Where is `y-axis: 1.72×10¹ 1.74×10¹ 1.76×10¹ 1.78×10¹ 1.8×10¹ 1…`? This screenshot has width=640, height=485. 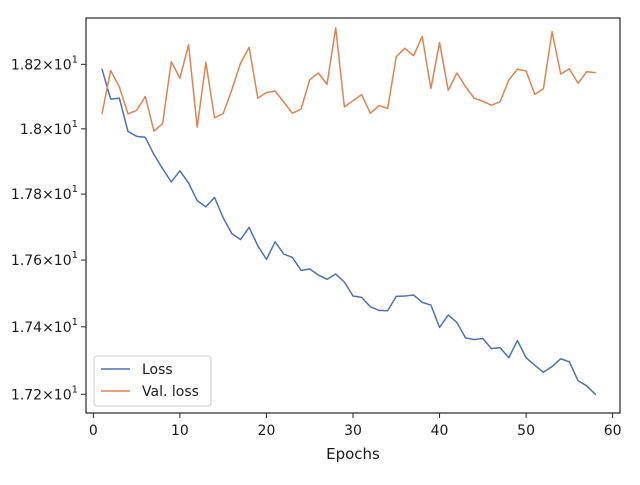
y-axis: 1.72×10¹ 1.74×10¹ 1.76×10¹ 1.78×10¹ 1.8×10¹ 1… is located at coordinates (48, 228).